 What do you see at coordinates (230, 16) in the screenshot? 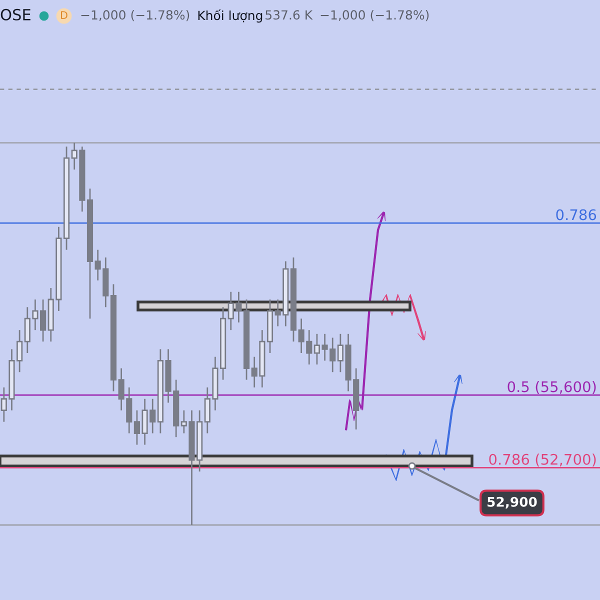
I see `text: Khối lượng` at bounding box center [230, 16].